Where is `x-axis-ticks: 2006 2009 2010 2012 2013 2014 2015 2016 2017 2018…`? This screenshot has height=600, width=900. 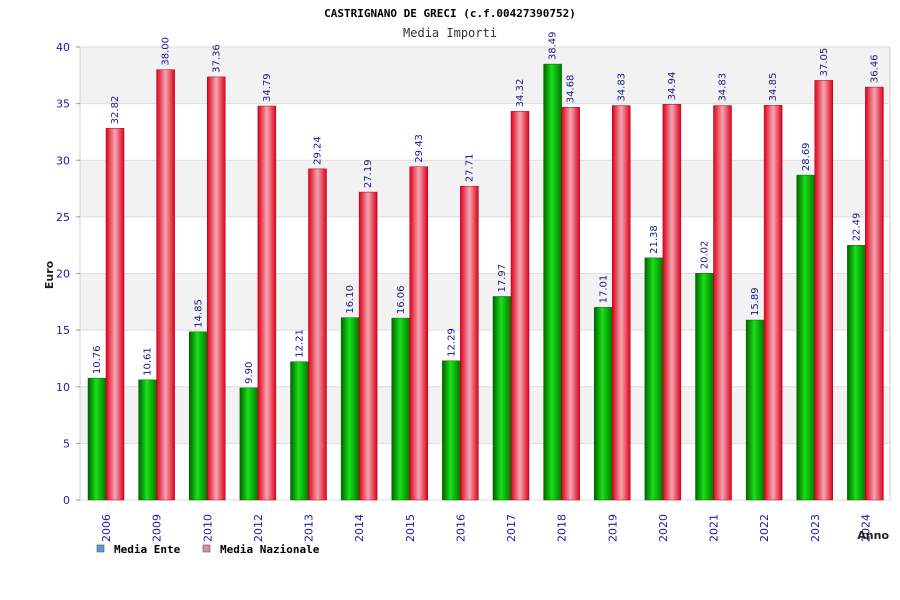 x-axis-ticks: 2006 2009 2010 2012 2013 2014 2015 2016 2017 2018… is located at coordinates (486, 528).